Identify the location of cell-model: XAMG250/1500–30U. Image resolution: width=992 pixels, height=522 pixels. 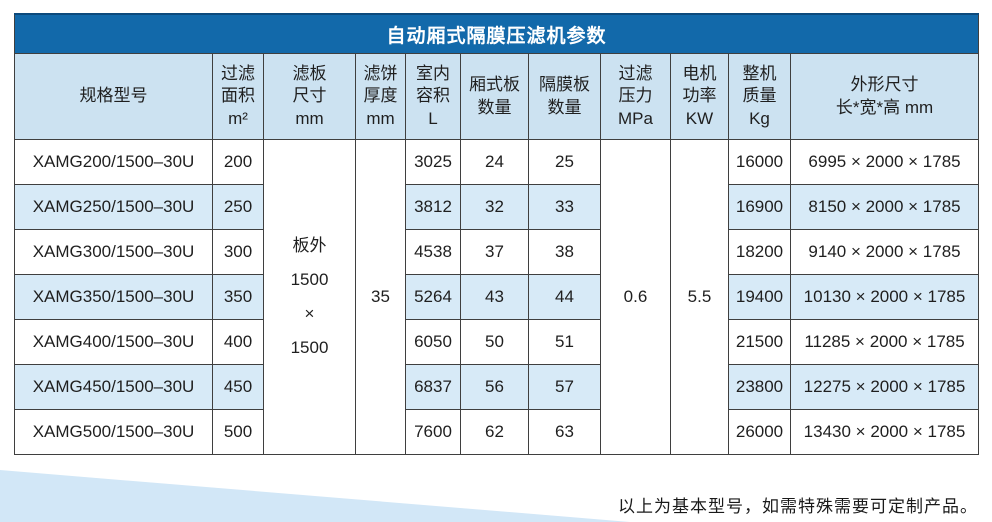
(113, 207).